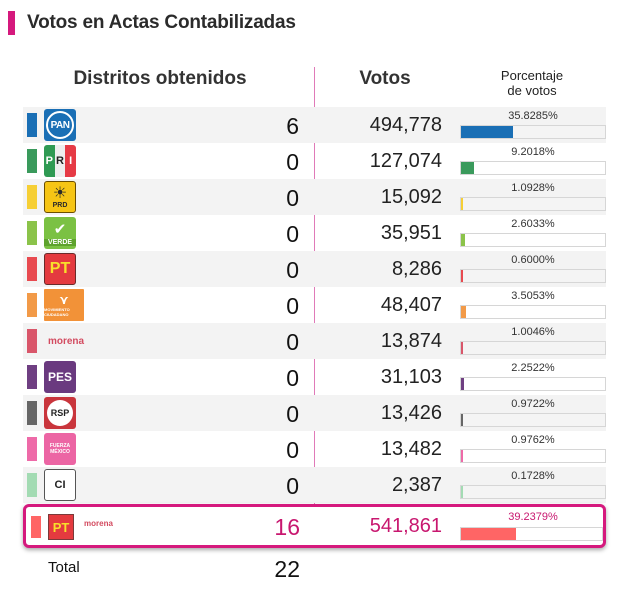 The image size is (624, 597). What do you see at coordinates (60, 205) in the screenshot?
I see `prd-logo-text: PRD` at bounding box center [60, 205].